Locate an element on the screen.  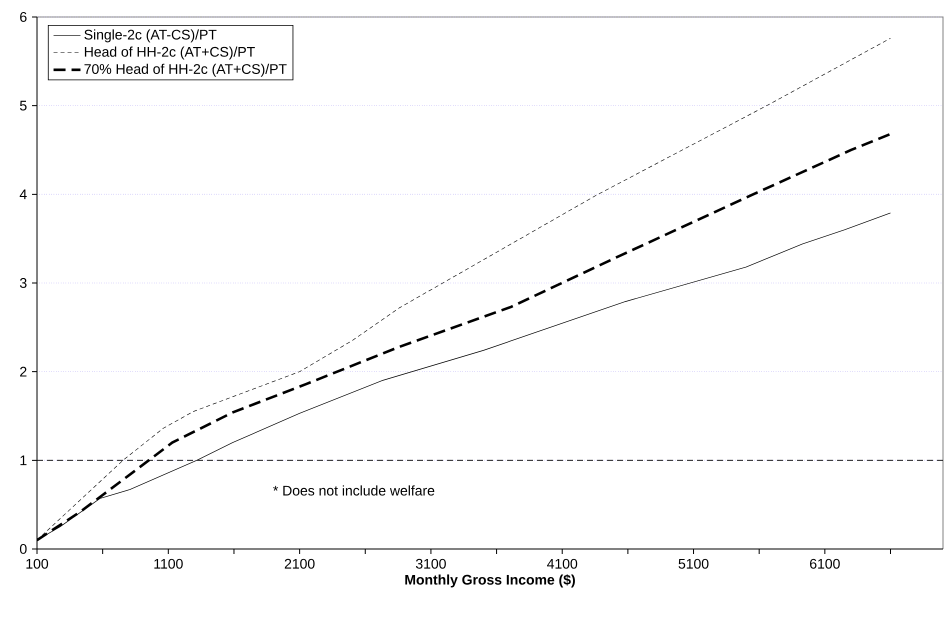
x-tick-label: 5100 is located at coordinates (693, 563).